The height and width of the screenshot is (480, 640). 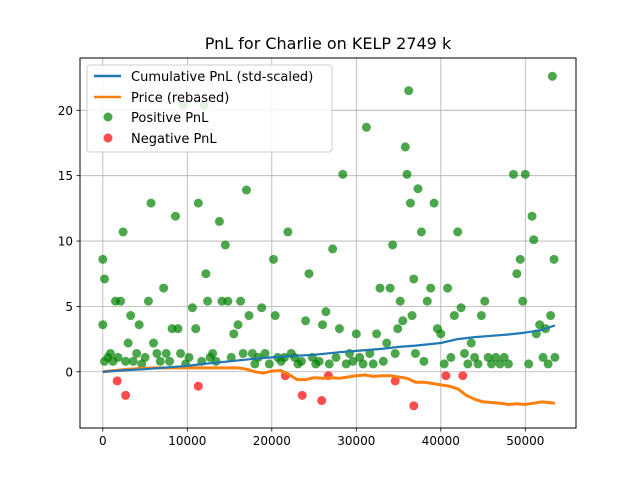 I want to click on y-tick-label: 20, so click(x=65, y=111).